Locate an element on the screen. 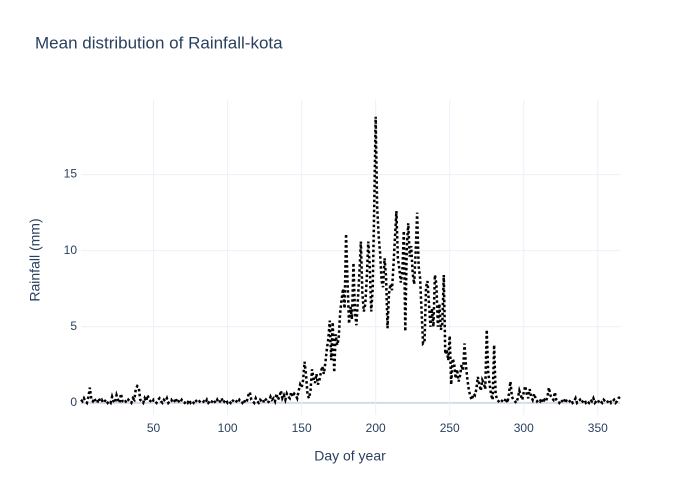 The height and width of the screenshot is (500, 700). x-axis-title: Day of year is located at coordinates (350, 456).